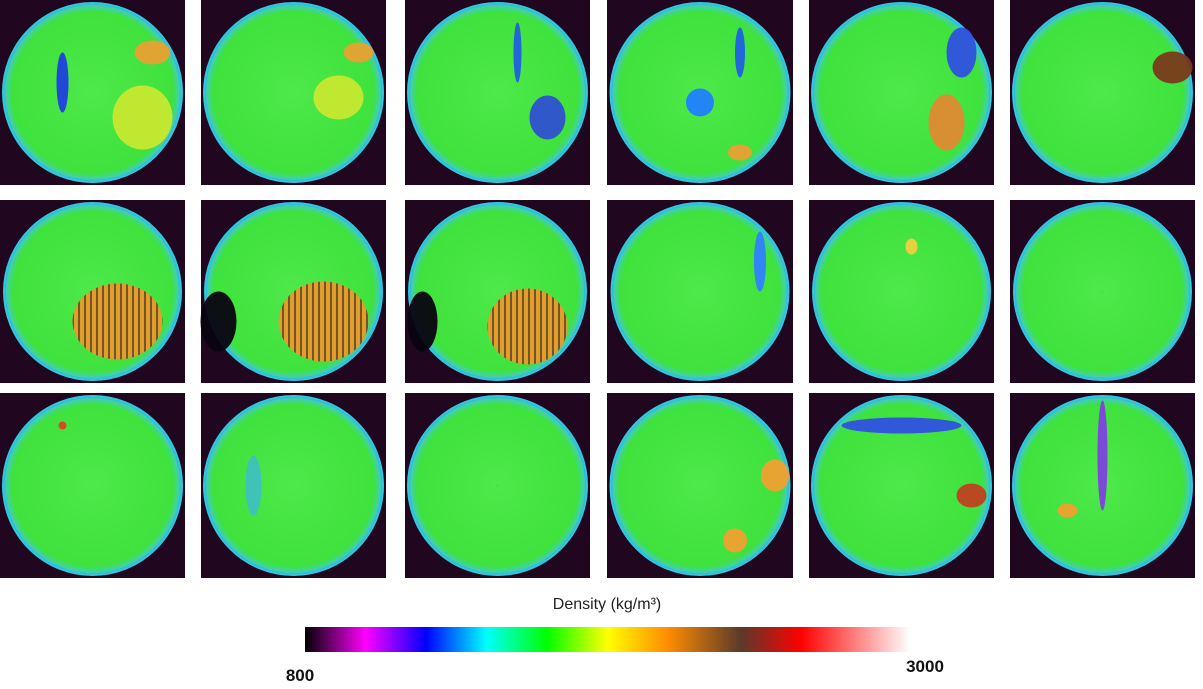 The height and width of the screenshot is (689, 1203). Describe the element at coordinates (607, 639) in the screenshot. I see `colorbar` at that location.